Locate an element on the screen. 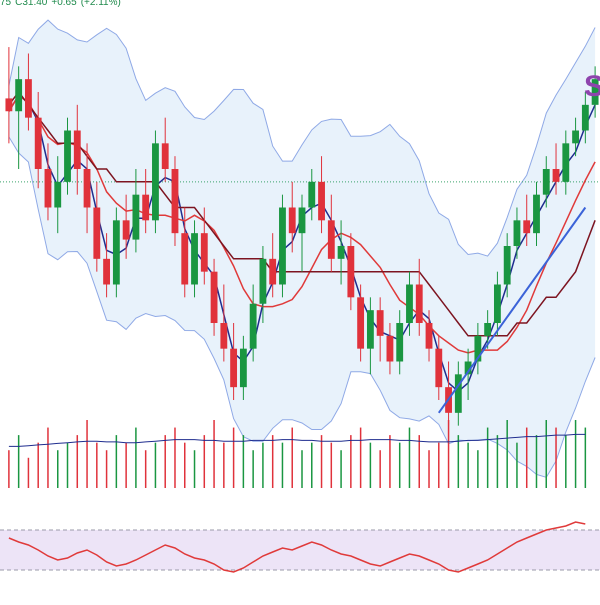  watermark-logo: S is located at coordinates (592, 86).